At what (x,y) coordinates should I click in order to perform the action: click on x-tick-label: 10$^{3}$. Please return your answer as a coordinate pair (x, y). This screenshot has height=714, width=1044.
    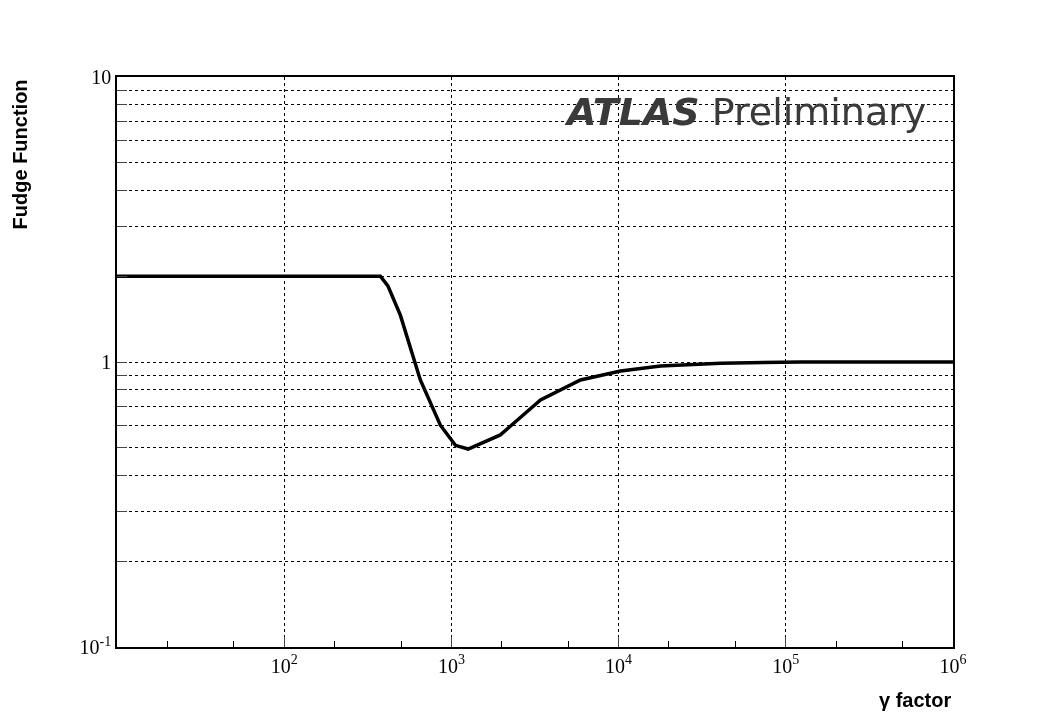
    Looking at the image, I should click on (451, 664).